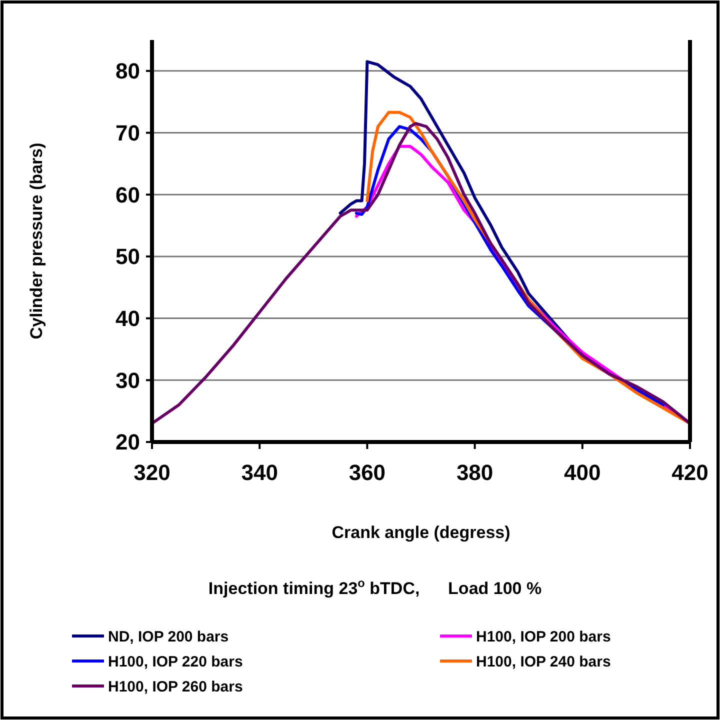 Image resolution: width=720 pixels, height=720 pixels. What do you see at coordinates (128, 195) in the screenshot?
I see `y-tick-label: 60` at bounding box center [128, 195].